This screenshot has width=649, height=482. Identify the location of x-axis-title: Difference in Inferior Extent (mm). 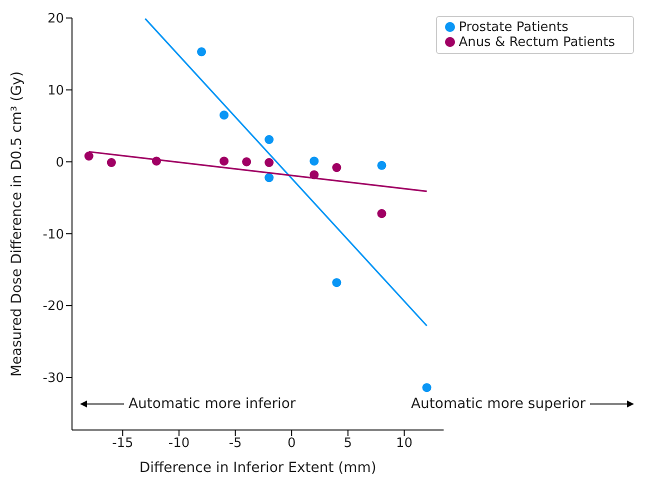
(257, 468).